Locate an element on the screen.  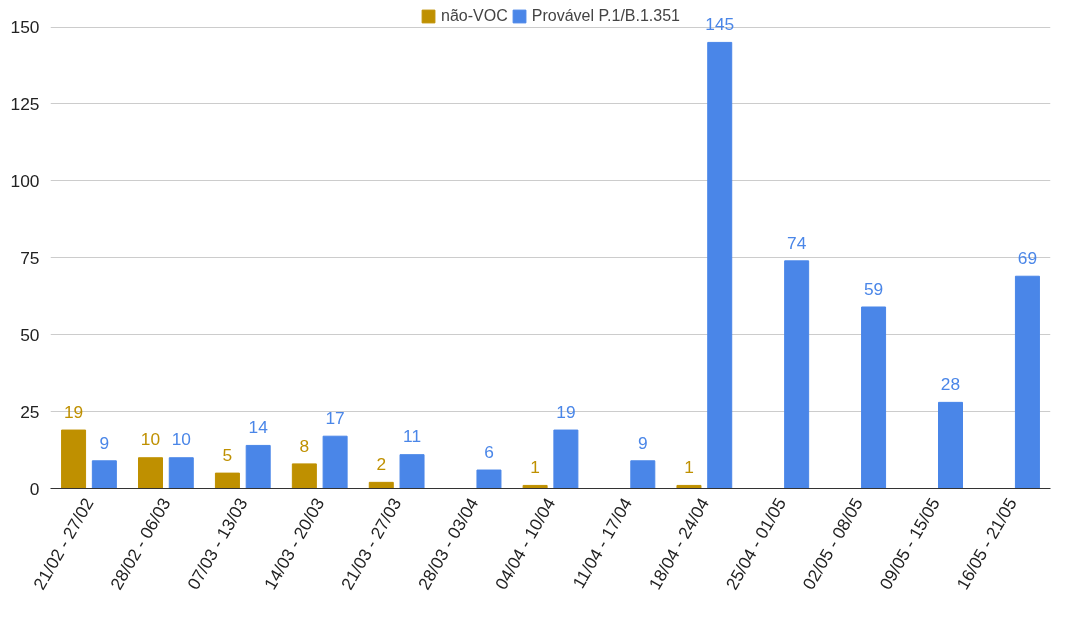
y-tick-label: 75 is located at coordinates (30, 257).